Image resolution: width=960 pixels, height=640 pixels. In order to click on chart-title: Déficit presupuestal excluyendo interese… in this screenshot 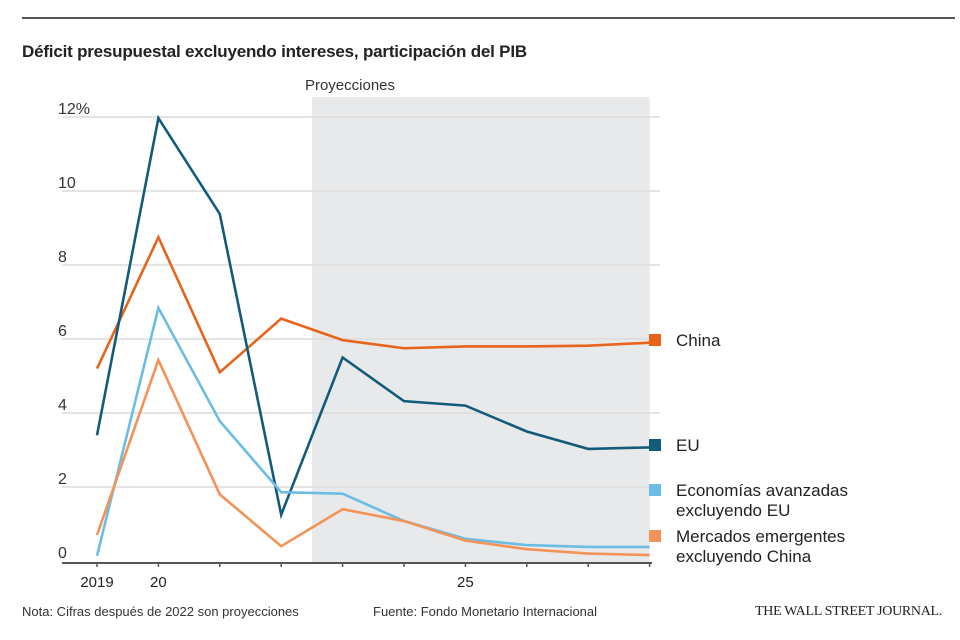, I will do `click(274, 51)`.